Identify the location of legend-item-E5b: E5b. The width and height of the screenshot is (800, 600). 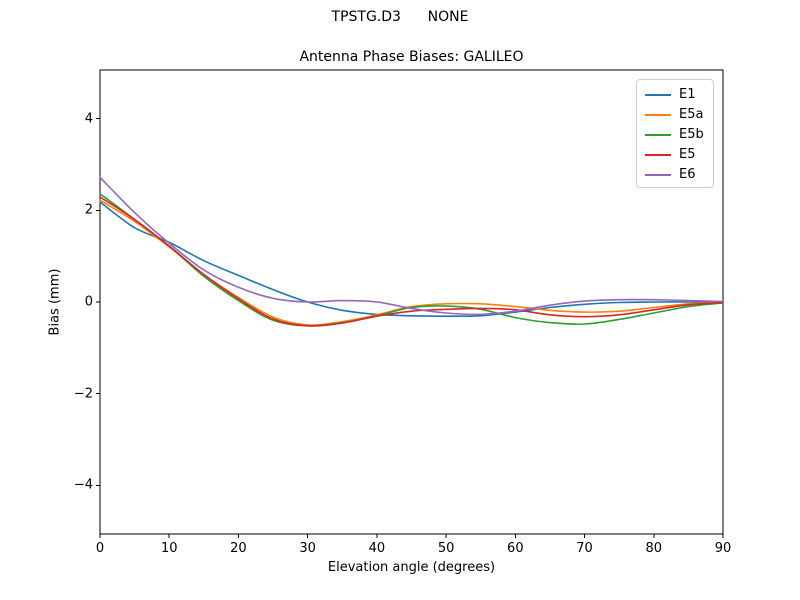
(675, 135).